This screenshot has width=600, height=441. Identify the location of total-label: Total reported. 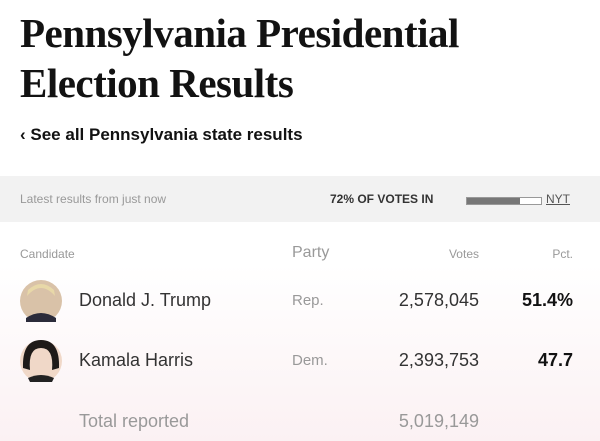
(134, 421).